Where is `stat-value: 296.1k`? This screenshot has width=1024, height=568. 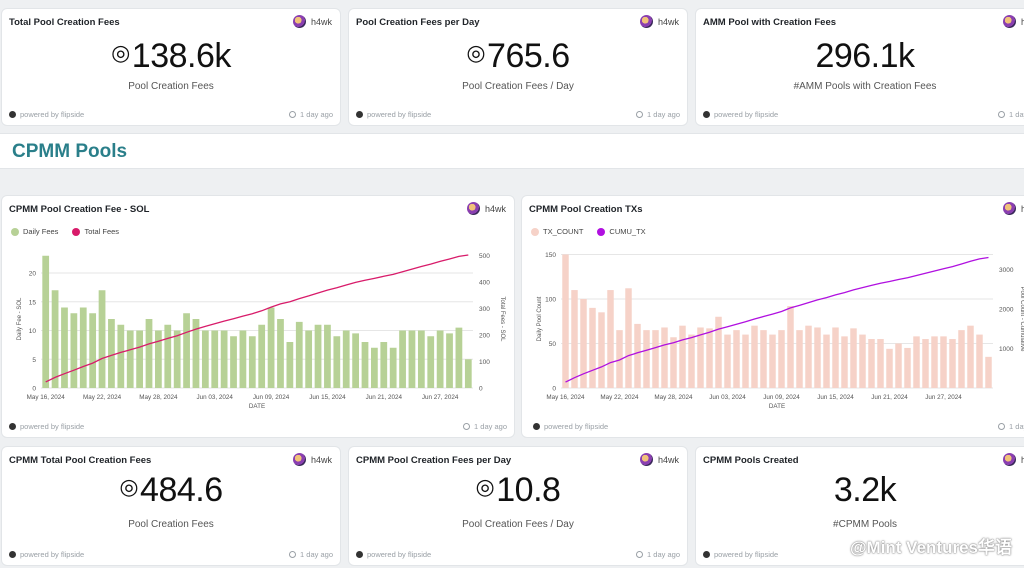 stat-value: 296.1k is located at coordinates (860, 56).